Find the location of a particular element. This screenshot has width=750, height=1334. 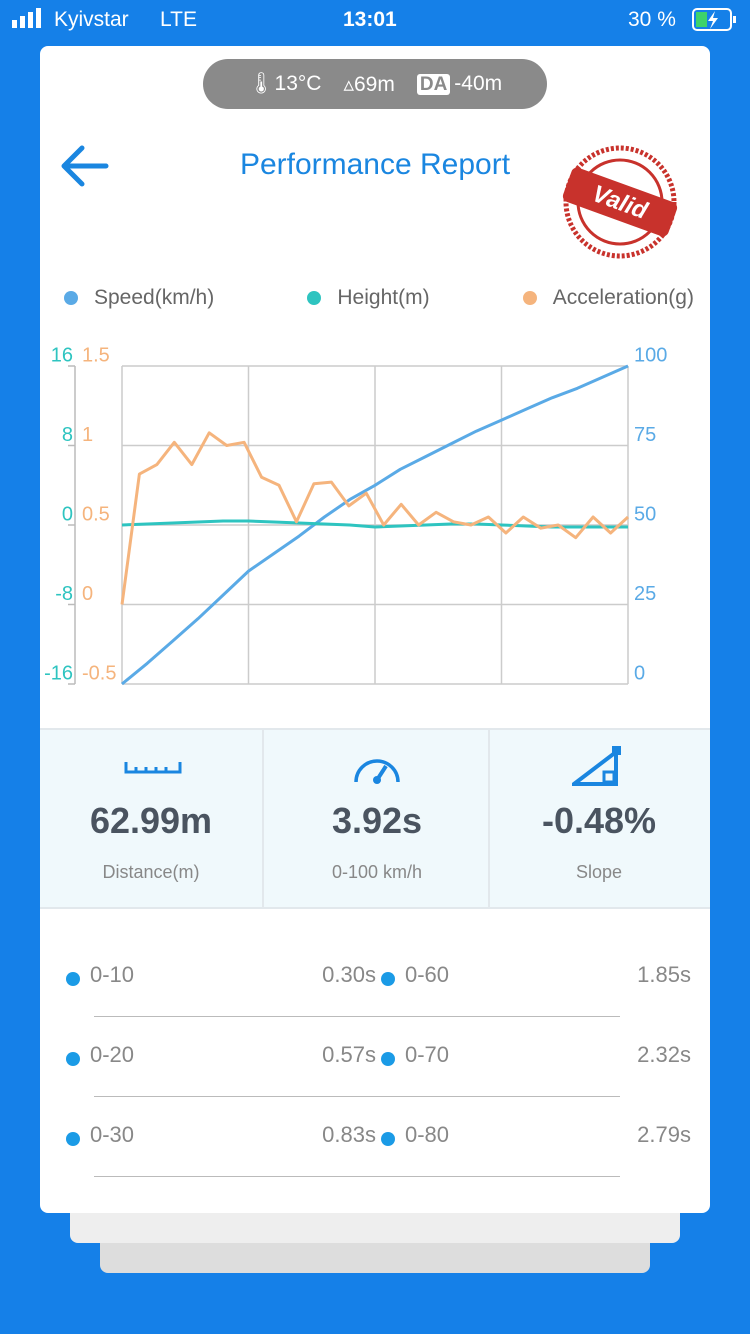

back-button is located at coordinates (85, 166).